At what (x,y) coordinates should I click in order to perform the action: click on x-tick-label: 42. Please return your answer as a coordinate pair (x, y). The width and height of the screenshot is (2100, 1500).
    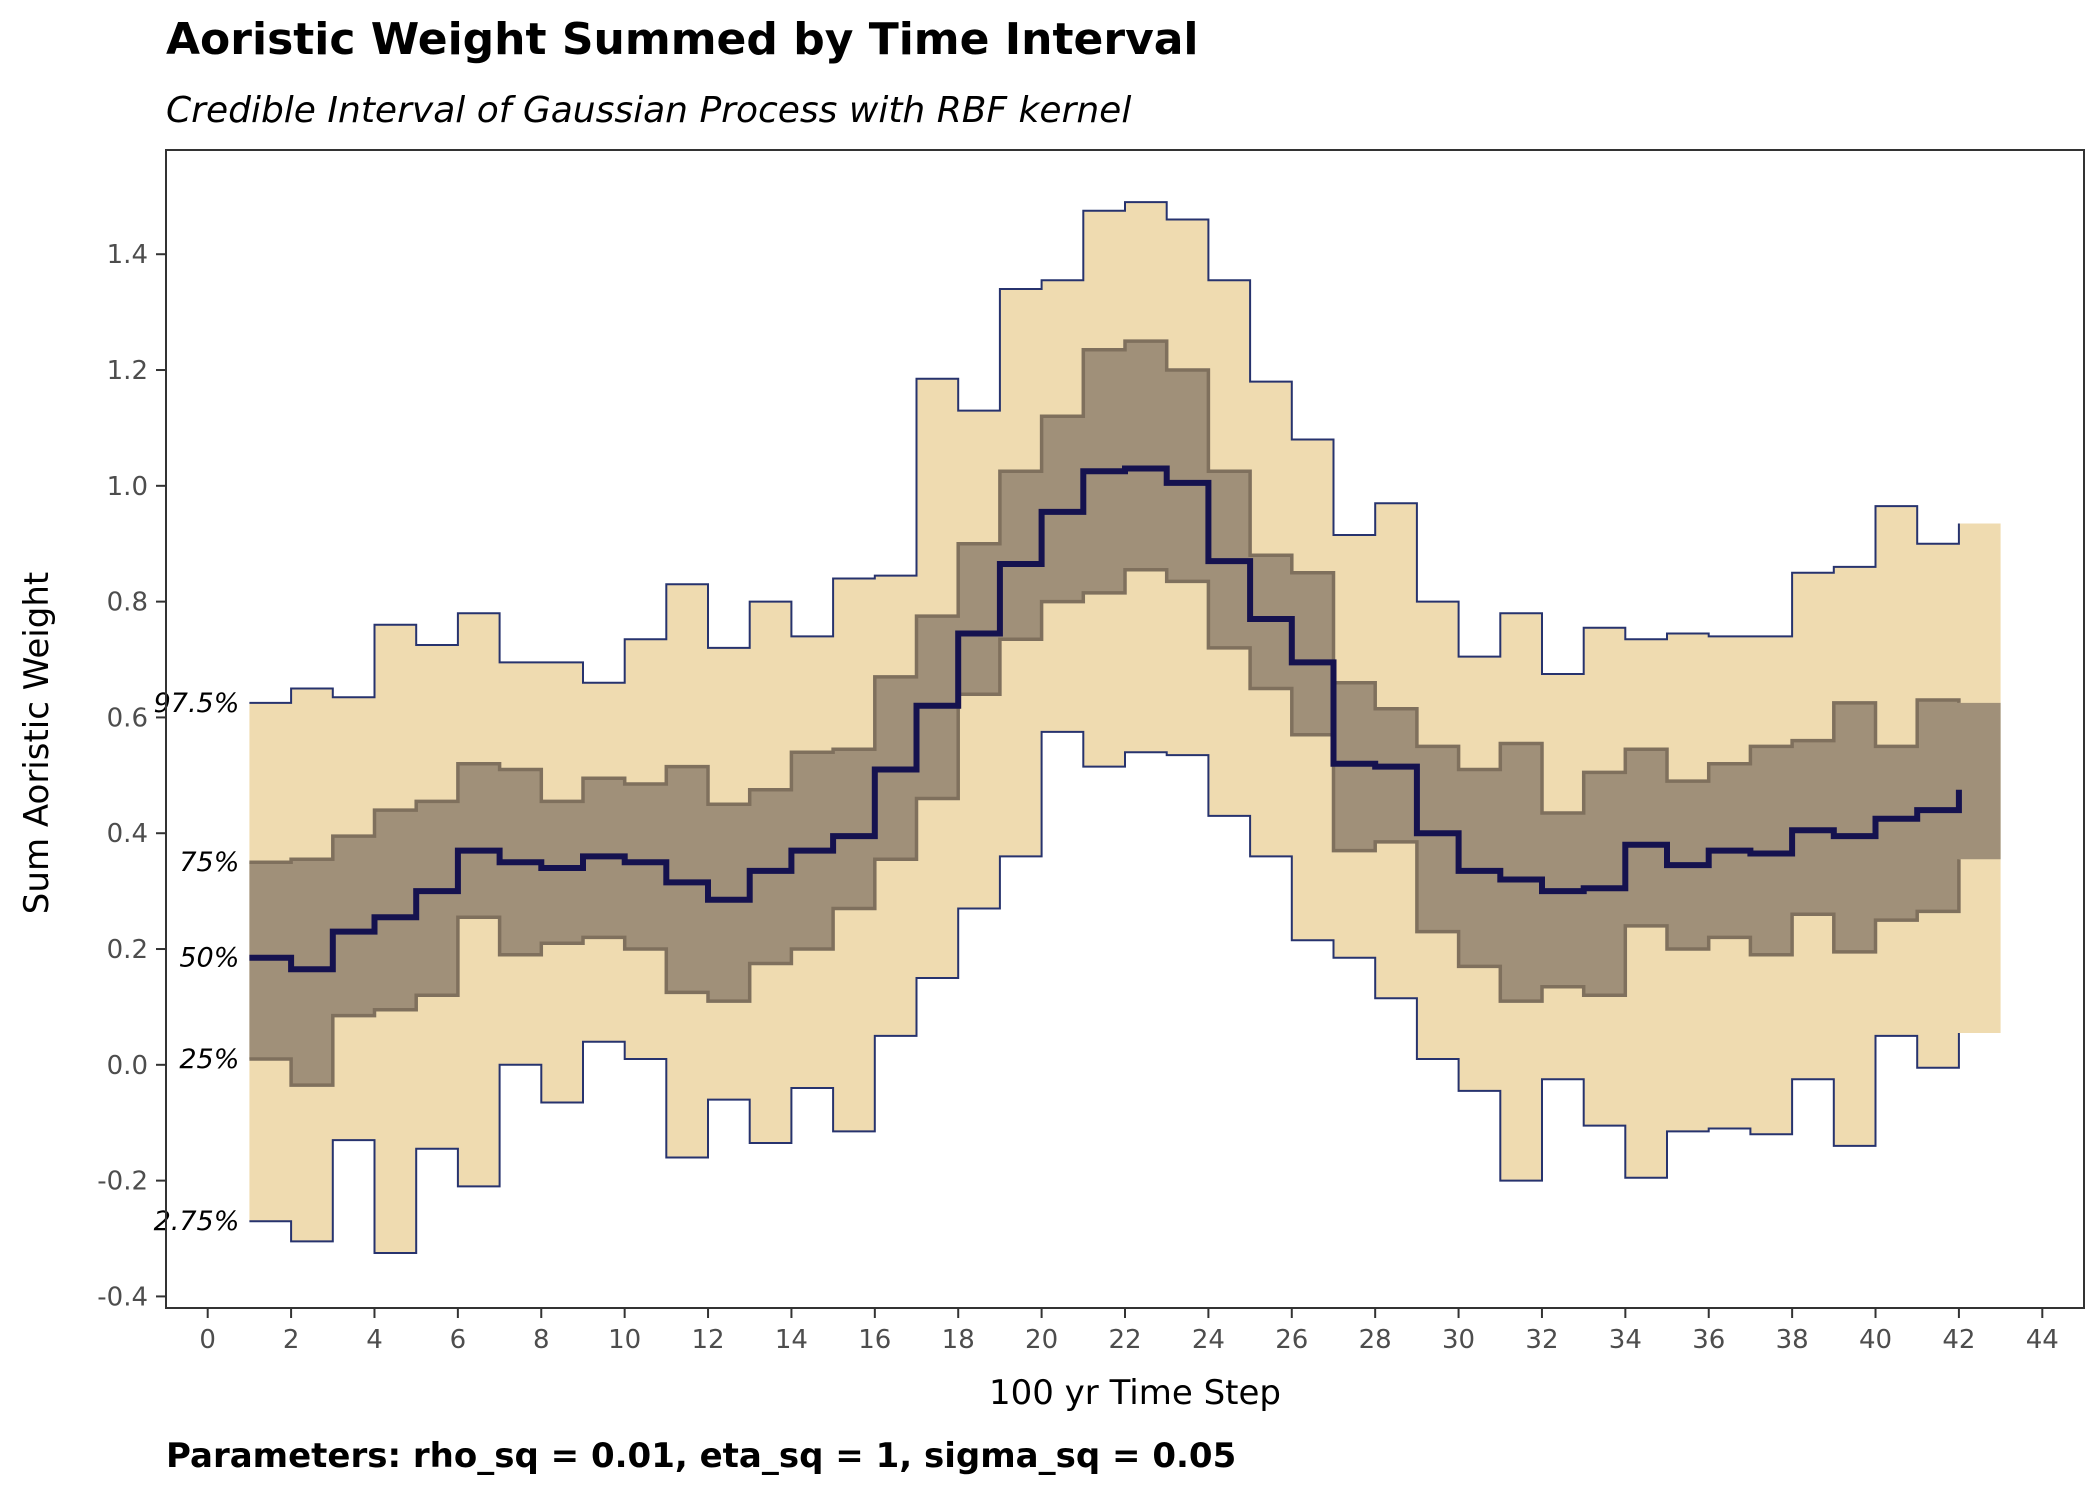
    Looking at the image, I should click on (1958, 1340).